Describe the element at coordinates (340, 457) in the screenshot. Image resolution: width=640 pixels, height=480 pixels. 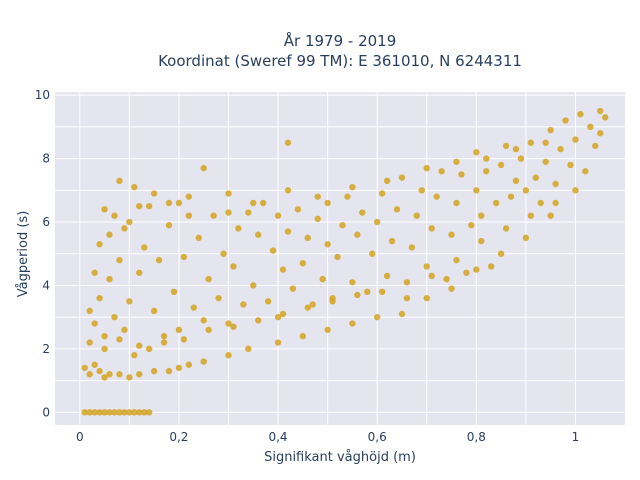
I see `x-axis-title: Signifikant våghöjd (m)` at that location.